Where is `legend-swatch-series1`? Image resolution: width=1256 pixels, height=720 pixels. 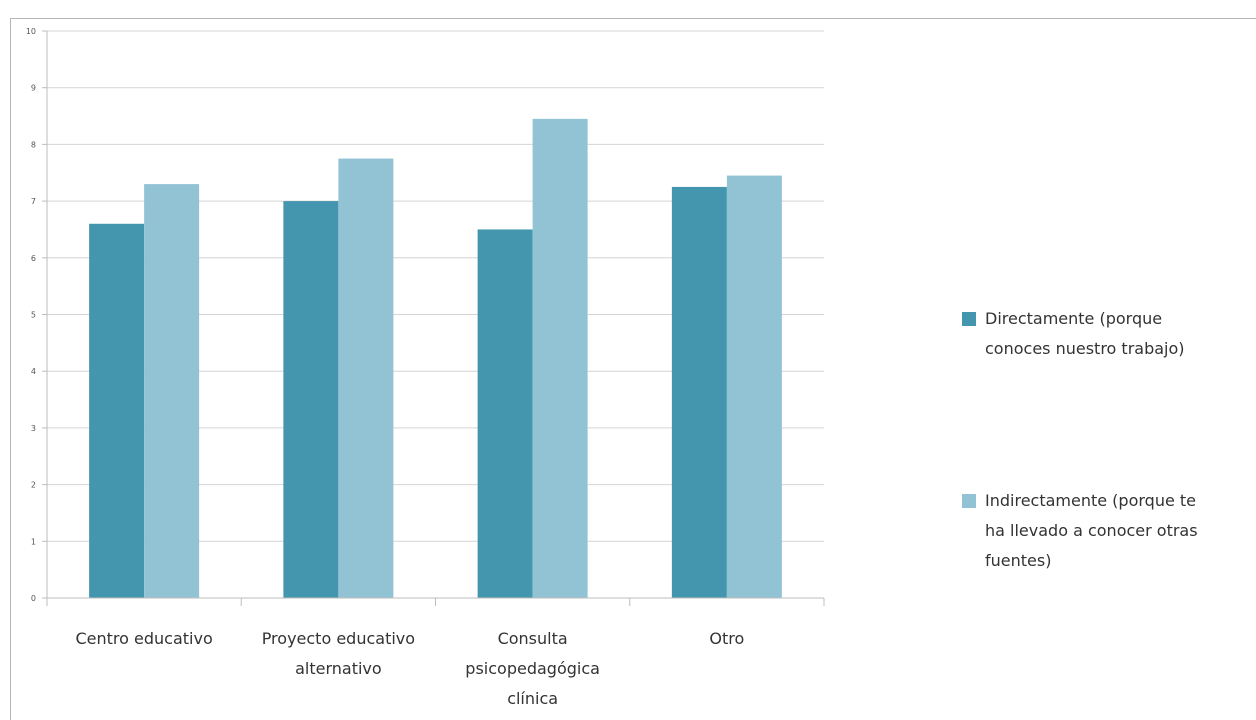
legend-swatch-series1 is located at coordinates (969, 319).